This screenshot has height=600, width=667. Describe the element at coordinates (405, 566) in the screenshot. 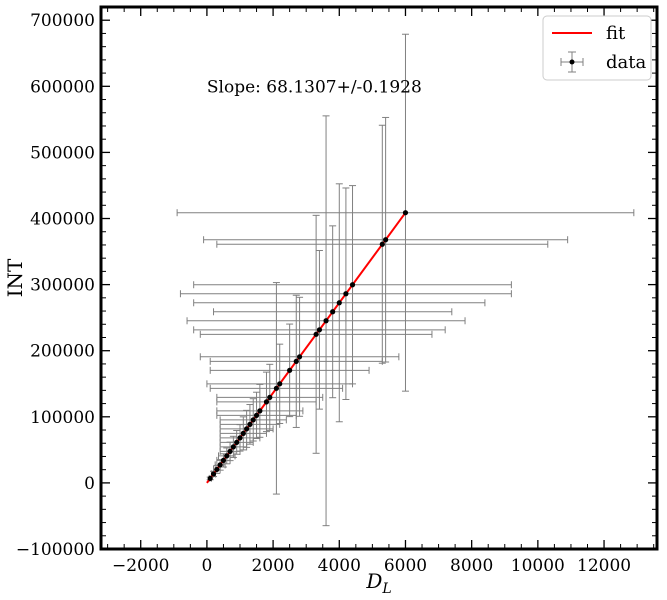

I see `x-tick-label: 6000` at that location.